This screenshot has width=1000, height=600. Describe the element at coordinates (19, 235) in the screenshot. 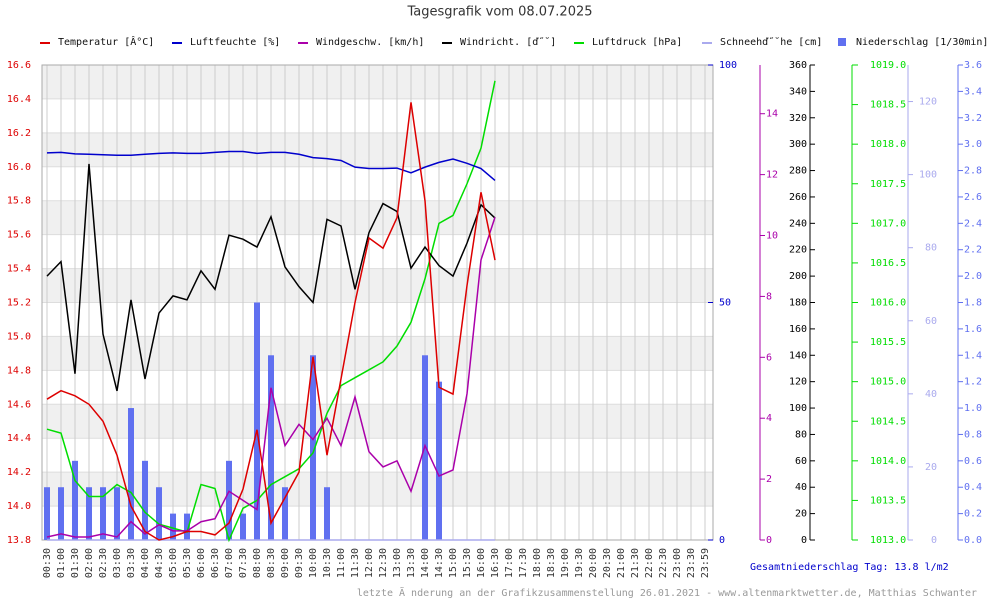

I see `y-tick-label: 15.6` at that location.